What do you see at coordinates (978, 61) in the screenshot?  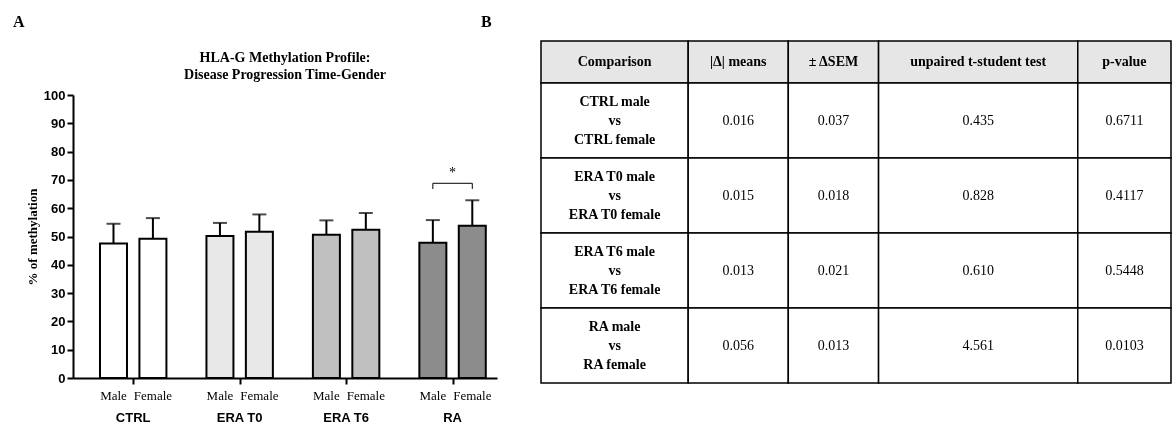 I see `text: unpaired t-student test` at bounding box center [978, 61].